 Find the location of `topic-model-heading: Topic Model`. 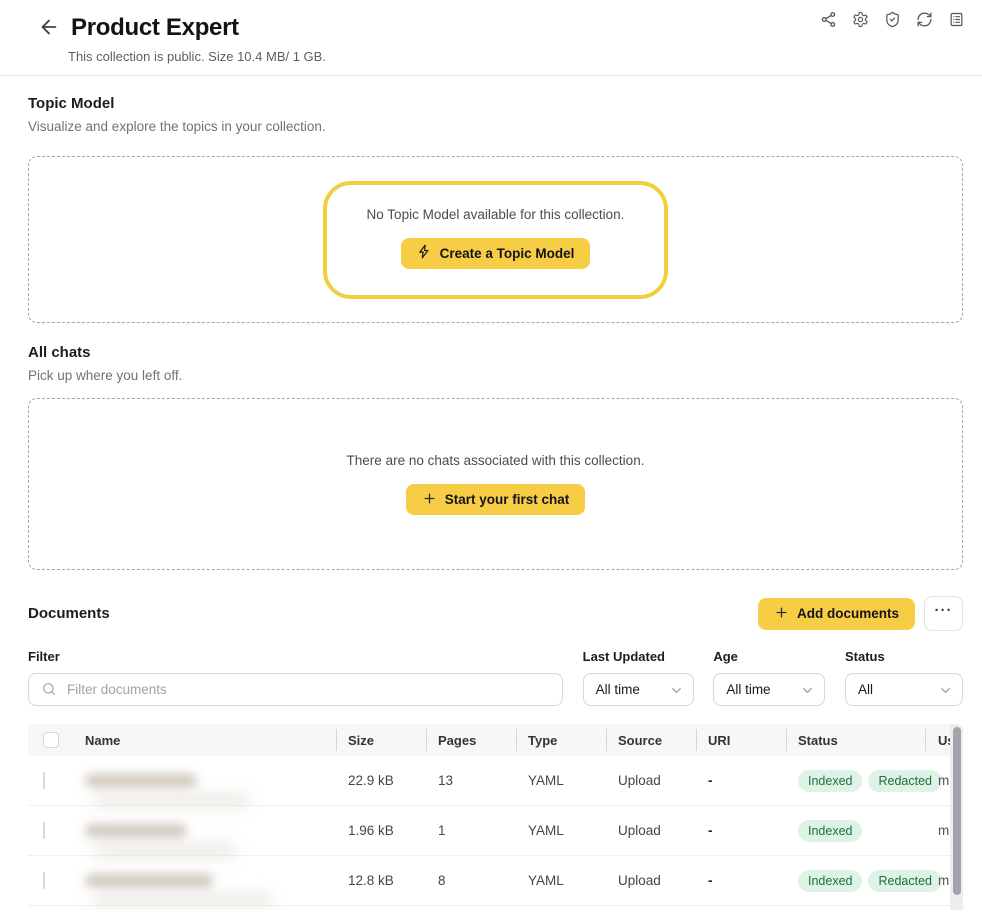

topic-model-heading: Topic Model is located at coordinates (71, 103).